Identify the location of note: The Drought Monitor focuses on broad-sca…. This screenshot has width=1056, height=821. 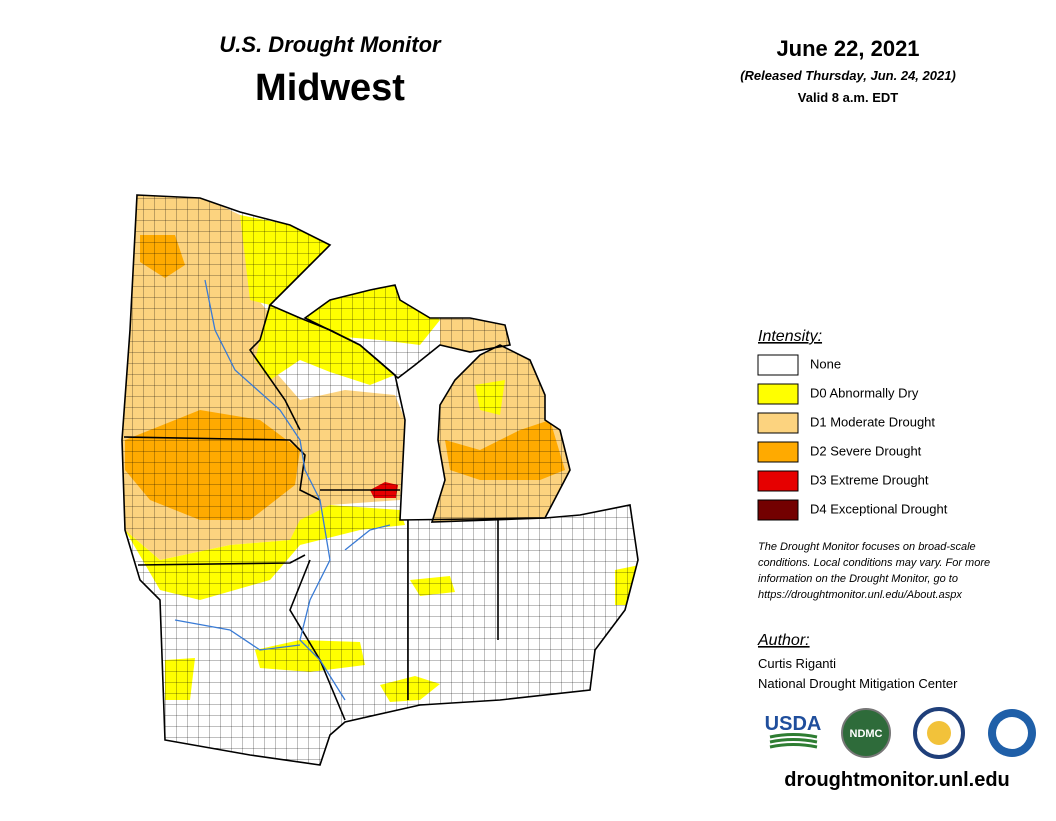
(874, 571).